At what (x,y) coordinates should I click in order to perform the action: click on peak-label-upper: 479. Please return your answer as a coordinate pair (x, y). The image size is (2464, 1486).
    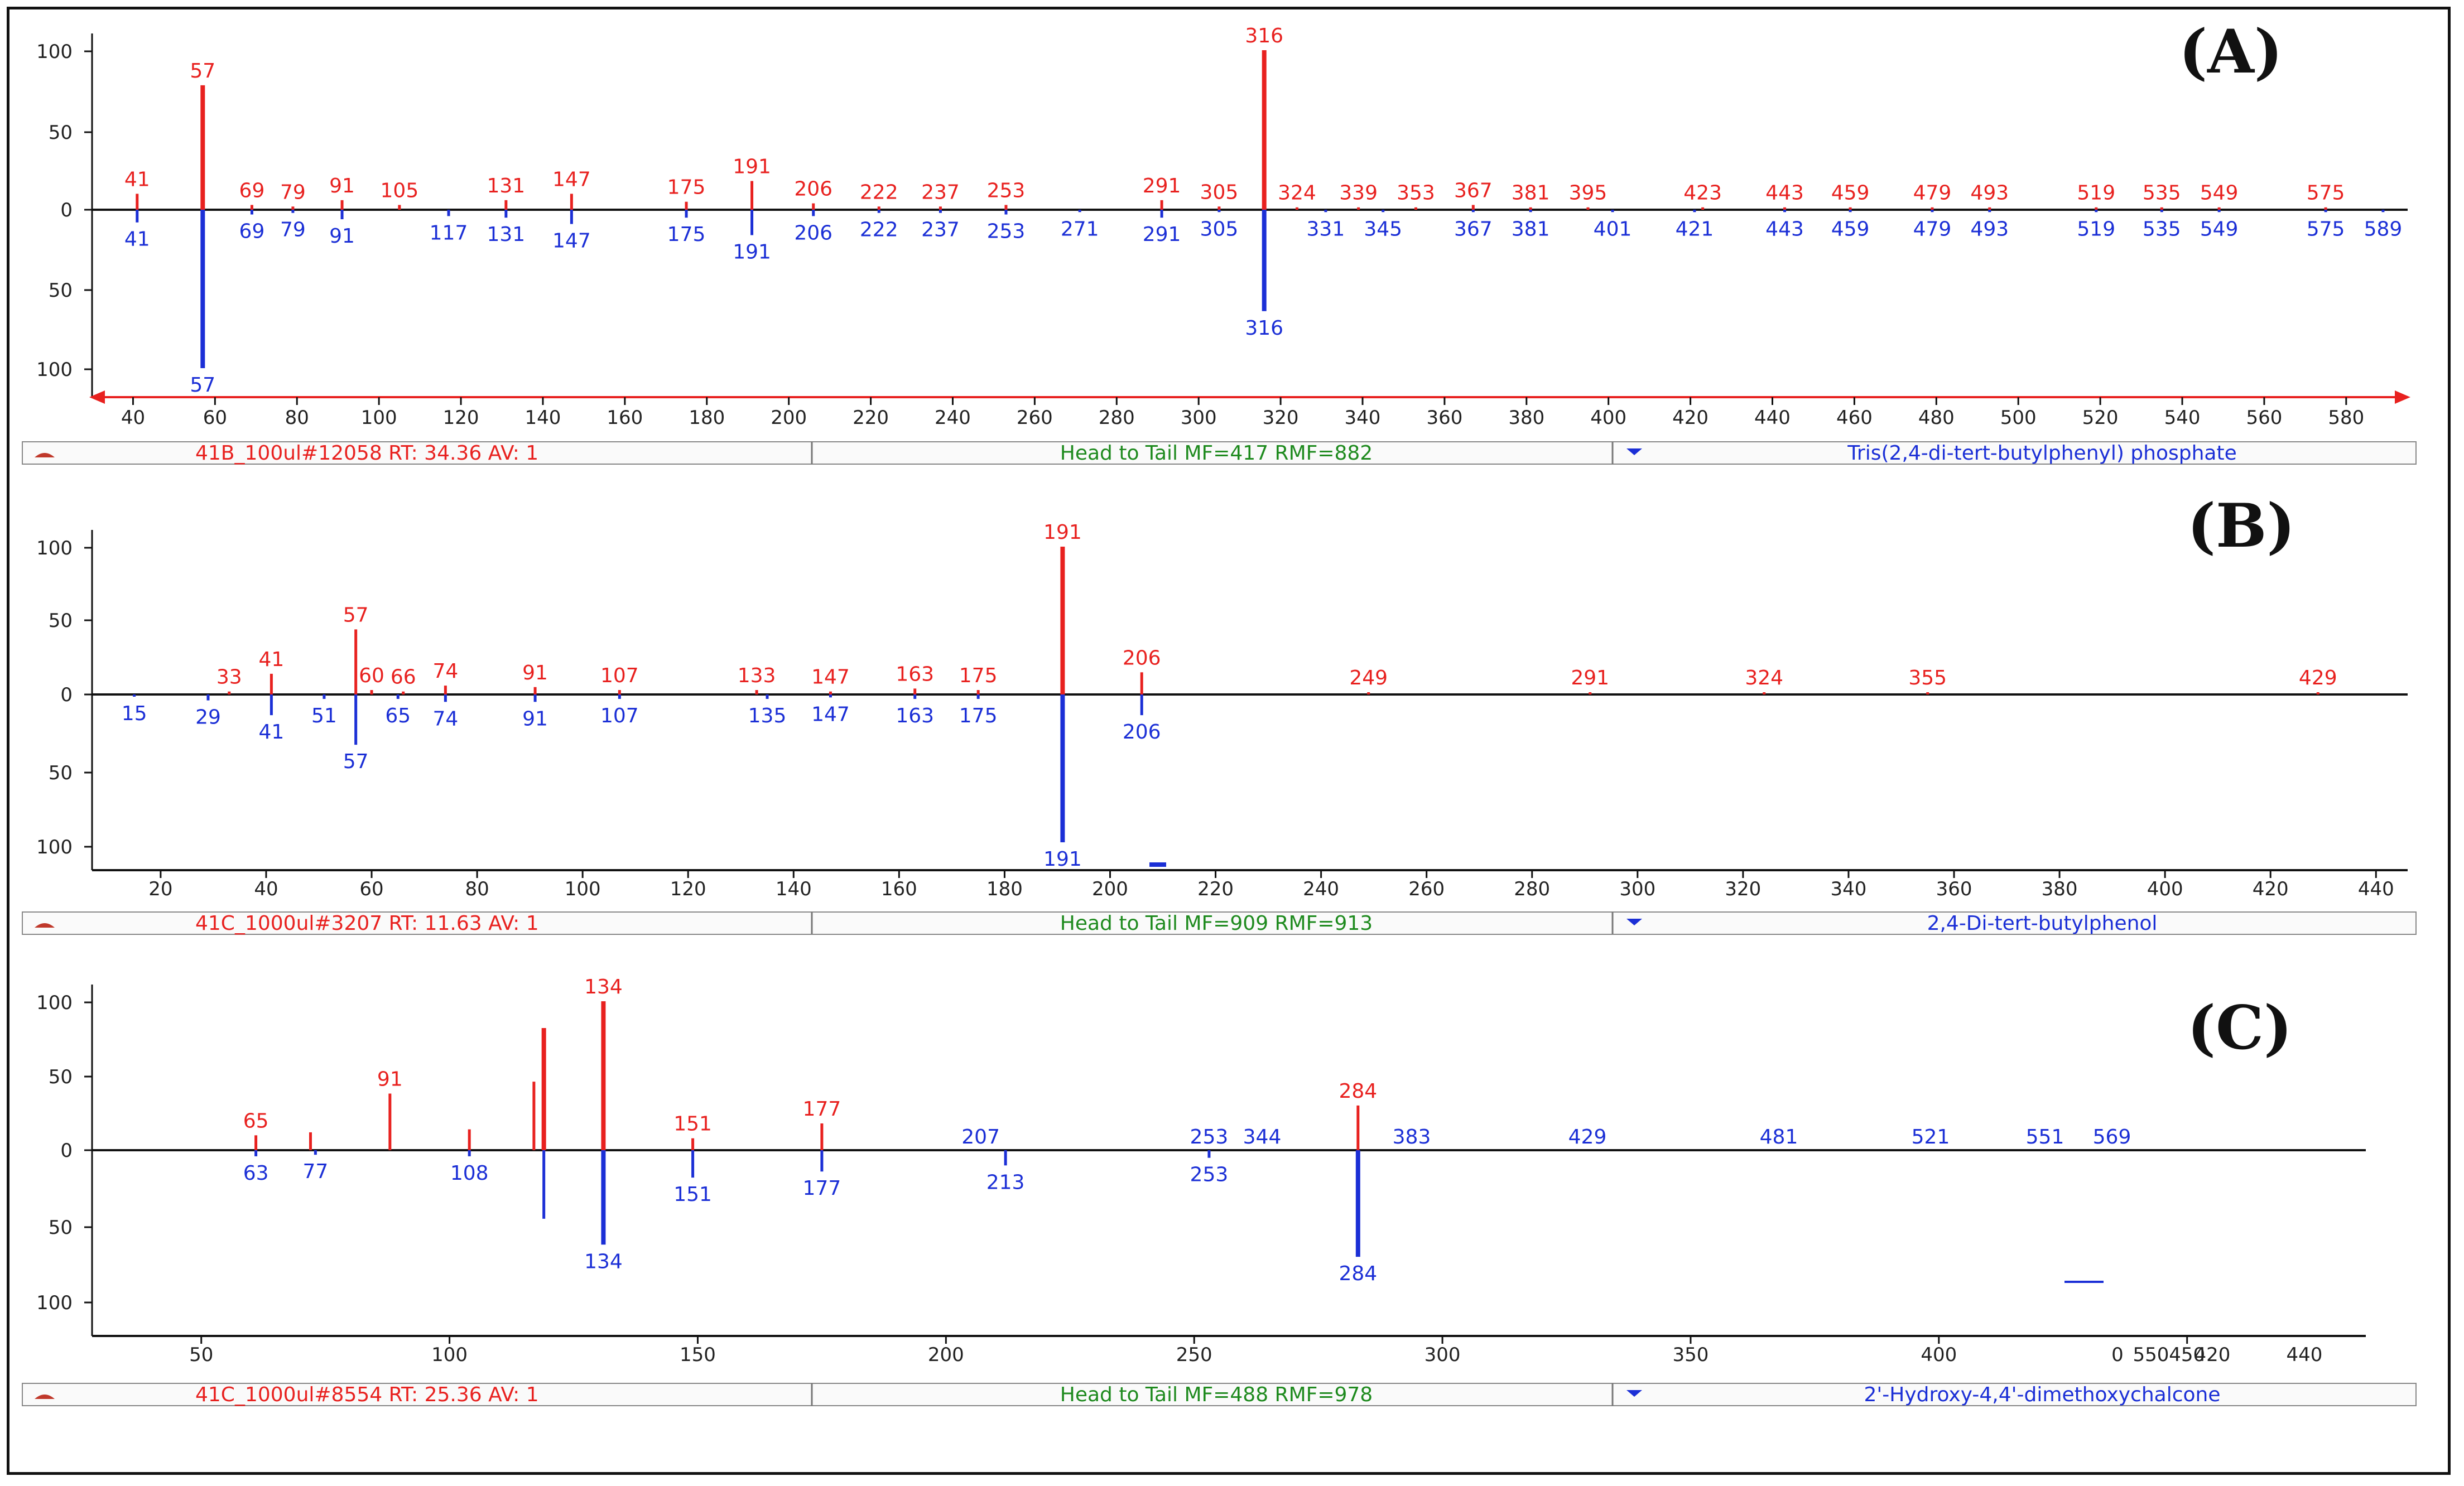
    Looking at the image, I should click on (1932, 193).